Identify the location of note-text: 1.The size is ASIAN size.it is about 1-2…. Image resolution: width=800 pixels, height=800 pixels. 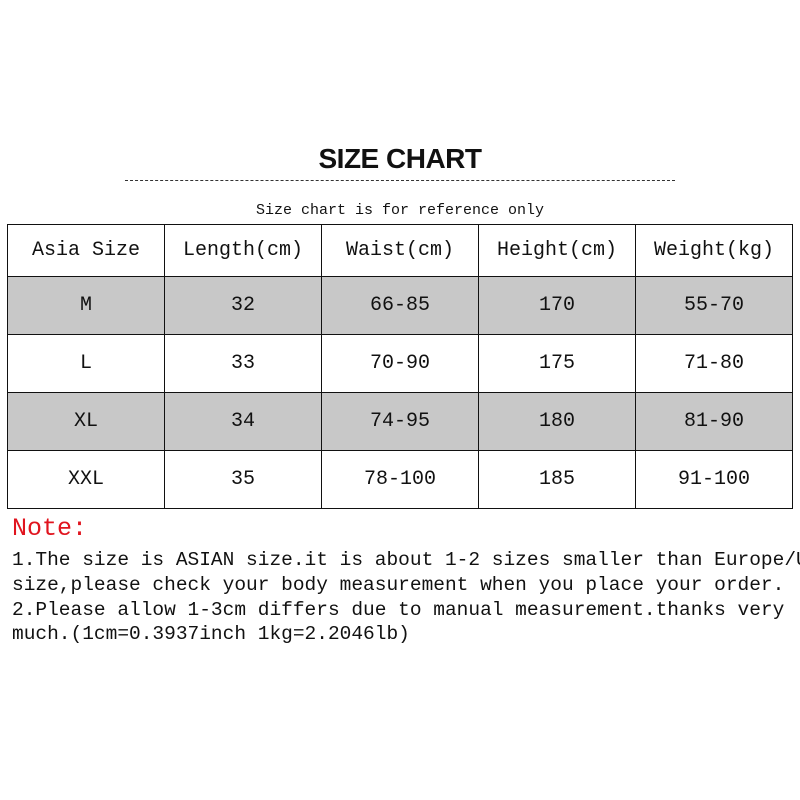
(406, 597).